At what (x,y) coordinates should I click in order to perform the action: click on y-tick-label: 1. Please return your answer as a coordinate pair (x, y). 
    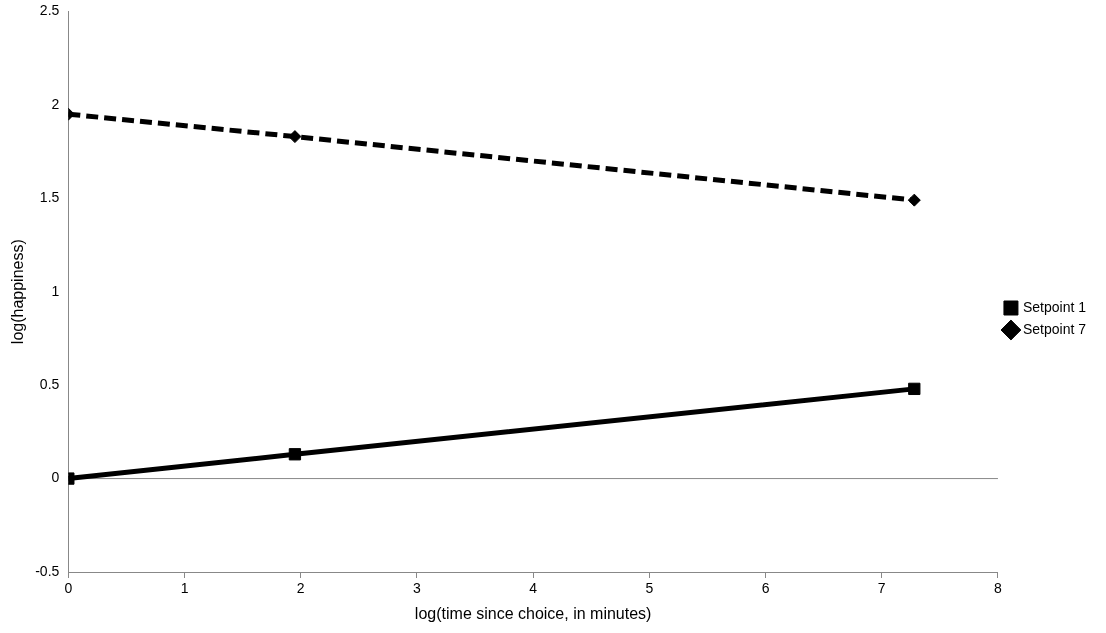
    Looking at the image, I should click on (55, 290).